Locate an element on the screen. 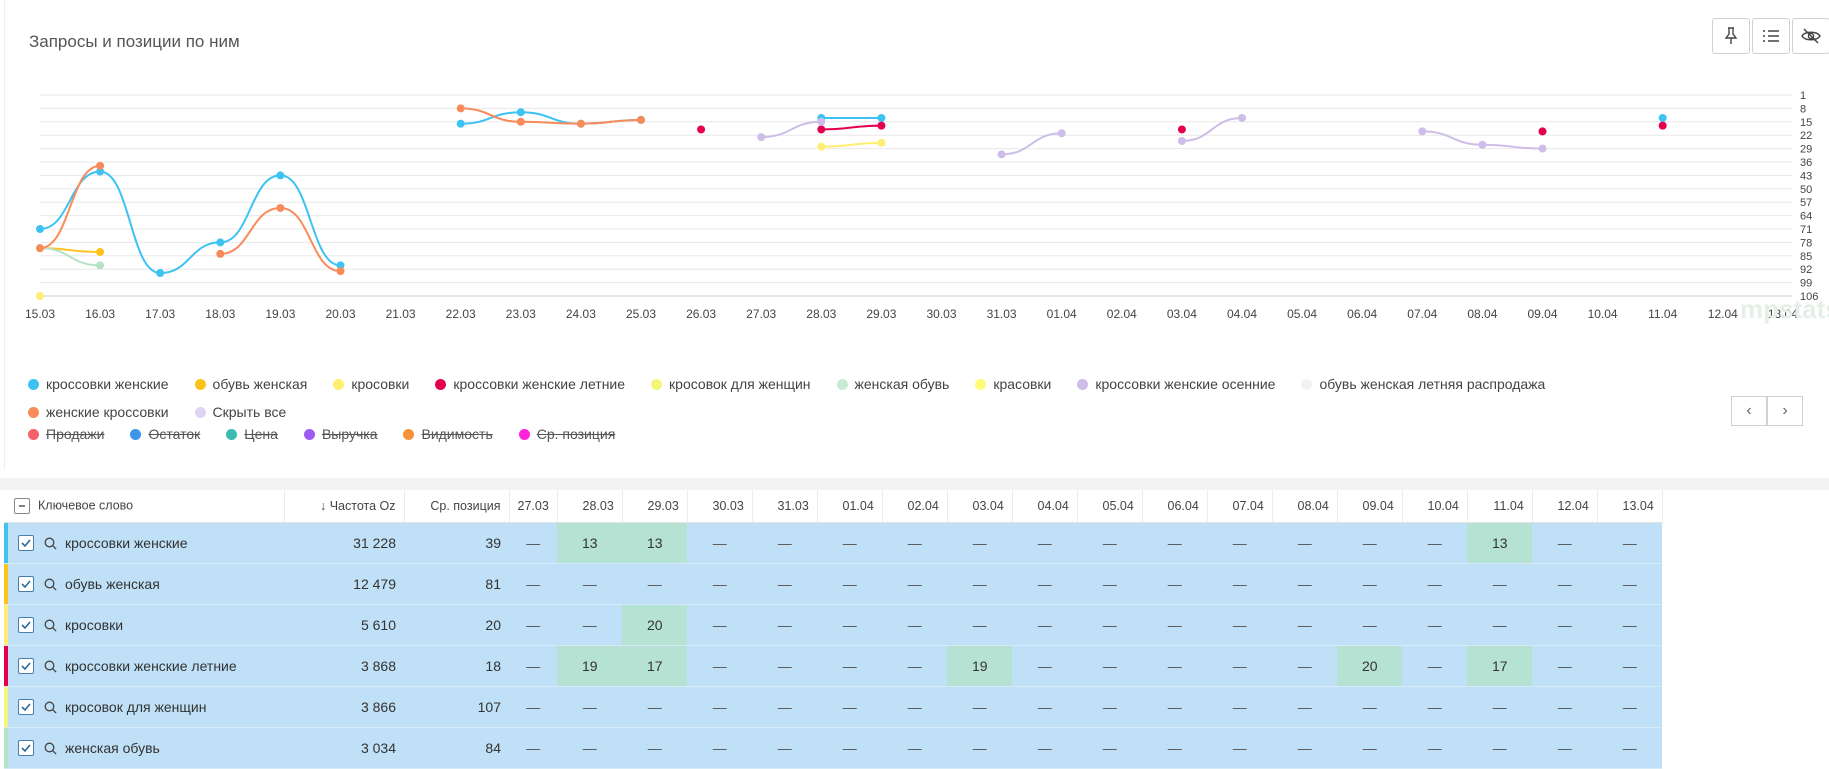 This screenshot has width=1829, height=769. header-date: 06.04 is located at coordinates (1175, 506).